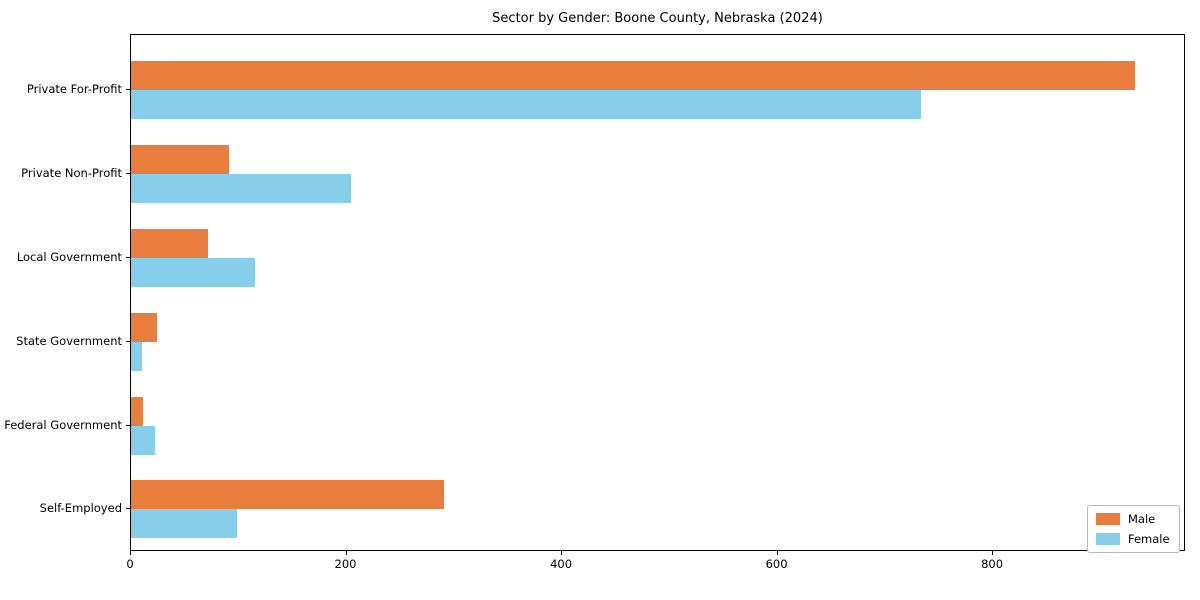 Image resolution: width=1200 pixels, height=600 pixels. Describe the element at coordinates (1108, 539) in the screenshot. I see `legend-swatch-female` at that location.